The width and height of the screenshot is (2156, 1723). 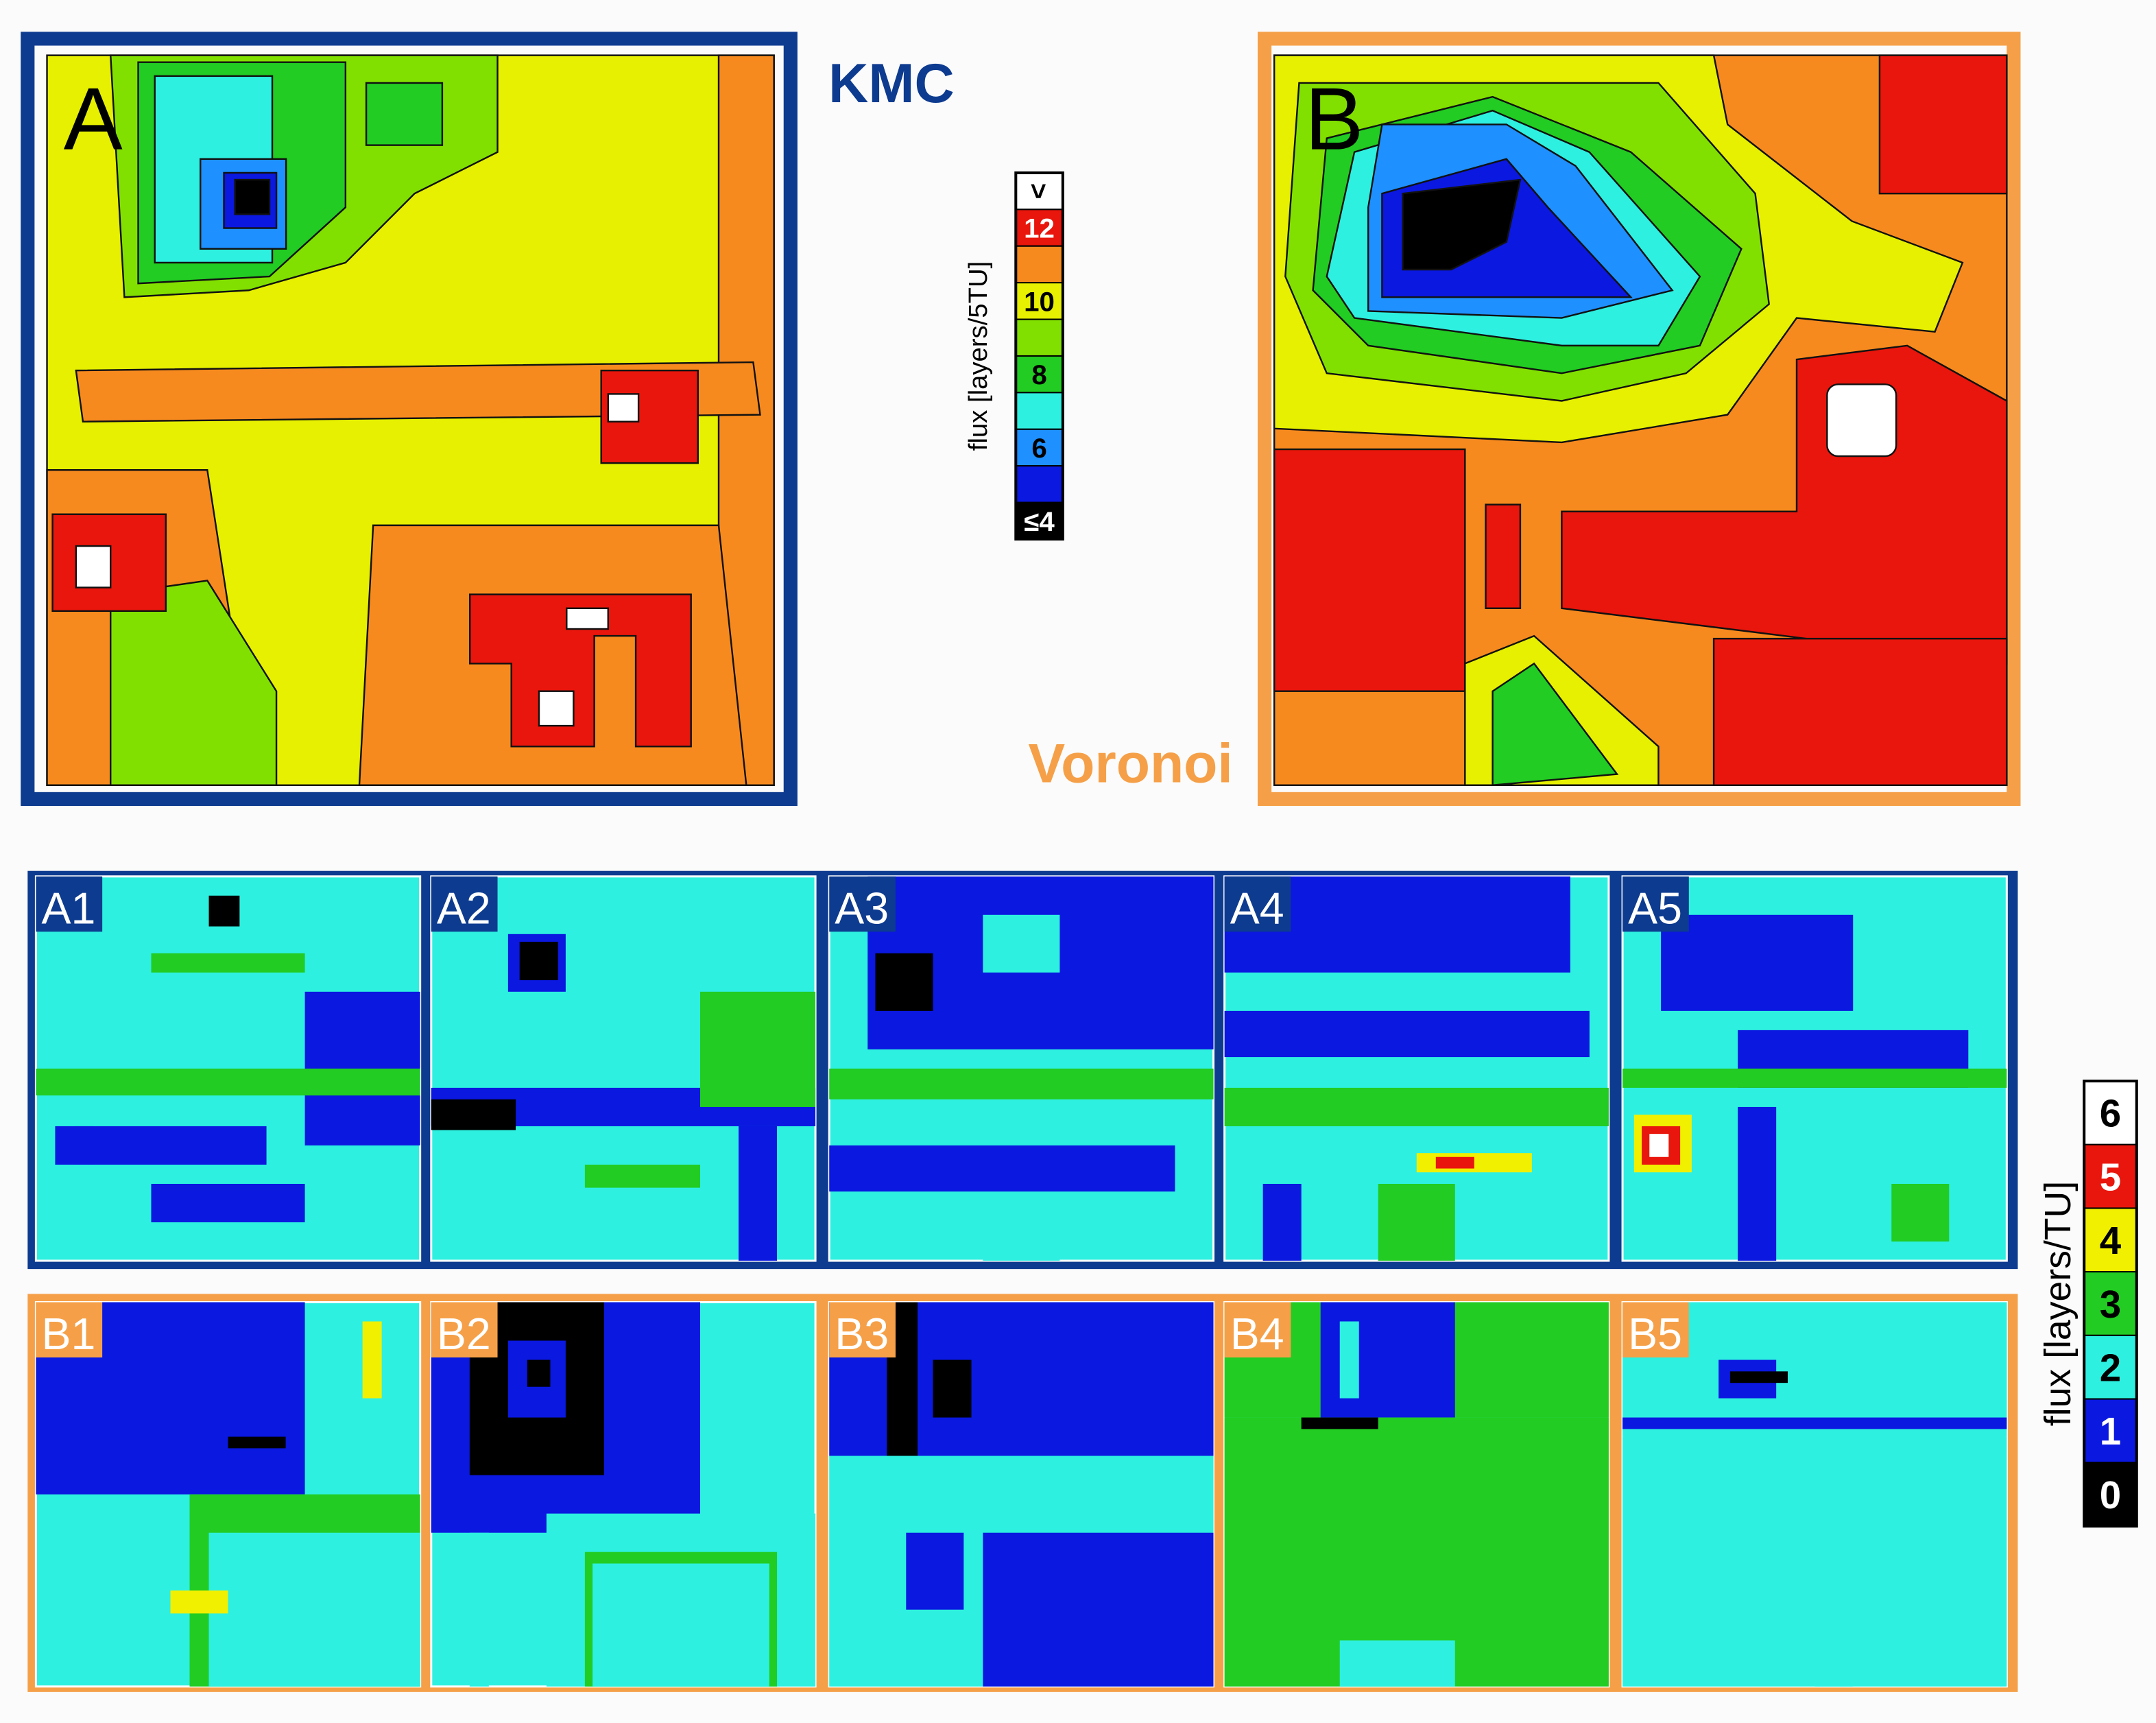 What do you see at coordinates (1039, 301) in the screenshot?
I see `legend-label: 10` at bounding box center [1039, 301].